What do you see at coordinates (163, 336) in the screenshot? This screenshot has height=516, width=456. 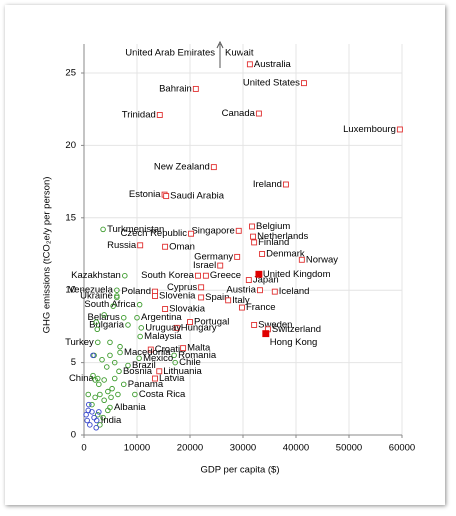 I see `point-label: Malaysia` at bounding box center [163, 336].